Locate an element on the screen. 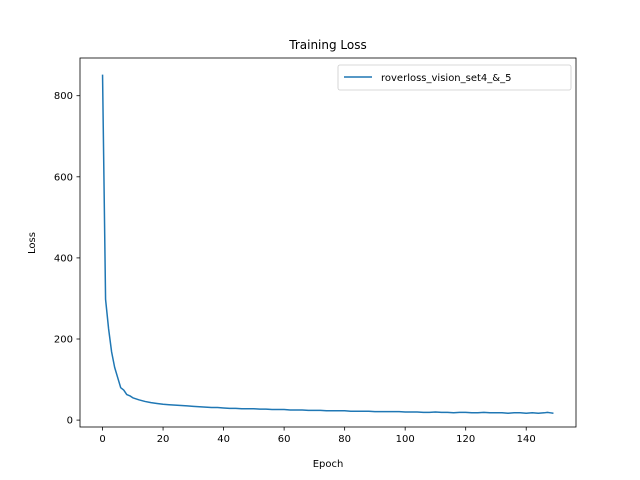 Image resolution: width=640 pixels, height=480 pixels. legend-box is located at coordinates (454, 77).